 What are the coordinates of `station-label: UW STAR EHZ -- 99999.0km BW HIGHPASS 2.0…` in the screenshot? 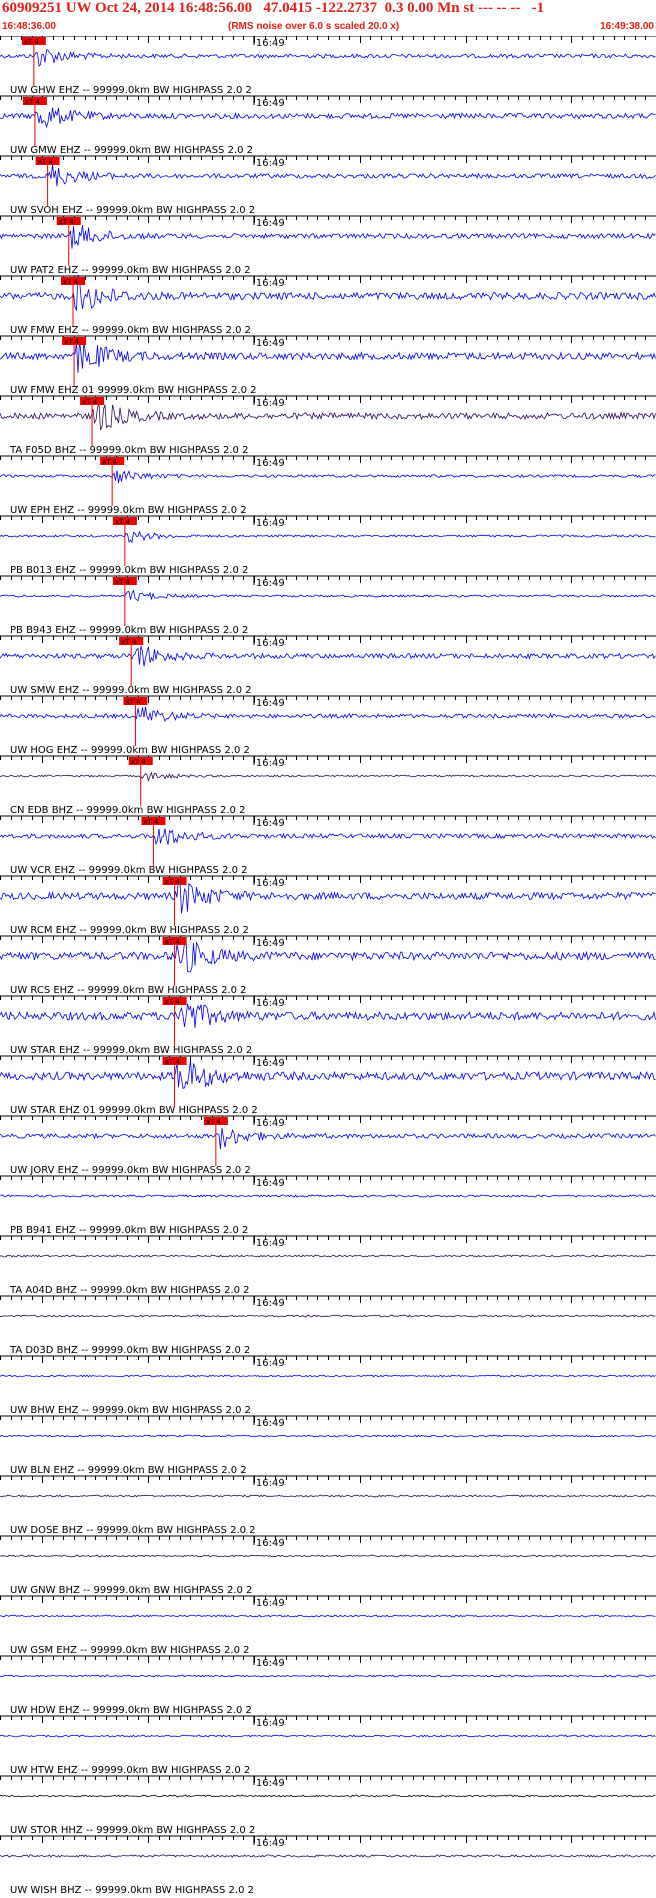 It's located at (131, 1050).